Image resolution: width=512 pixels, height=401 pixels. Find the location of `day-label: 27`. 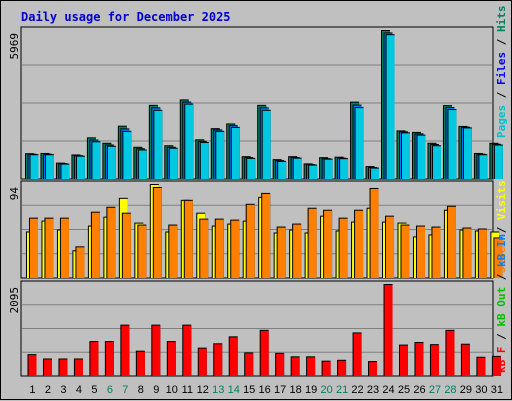

day-label: 27 is located at coordinates (435, 390).